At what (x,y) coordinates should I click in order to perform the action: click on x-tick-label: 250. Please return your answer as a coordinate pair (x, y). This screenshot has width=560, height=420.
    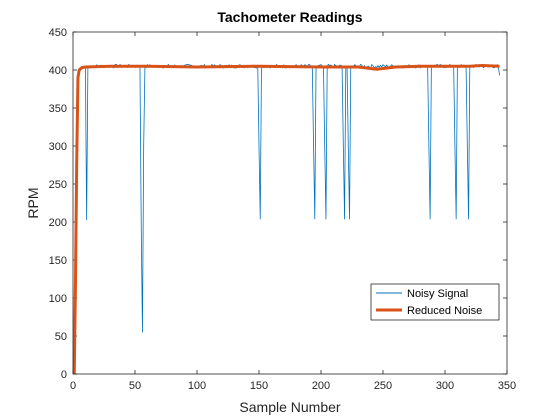
    Looking at the image, I should click on (383, 386).